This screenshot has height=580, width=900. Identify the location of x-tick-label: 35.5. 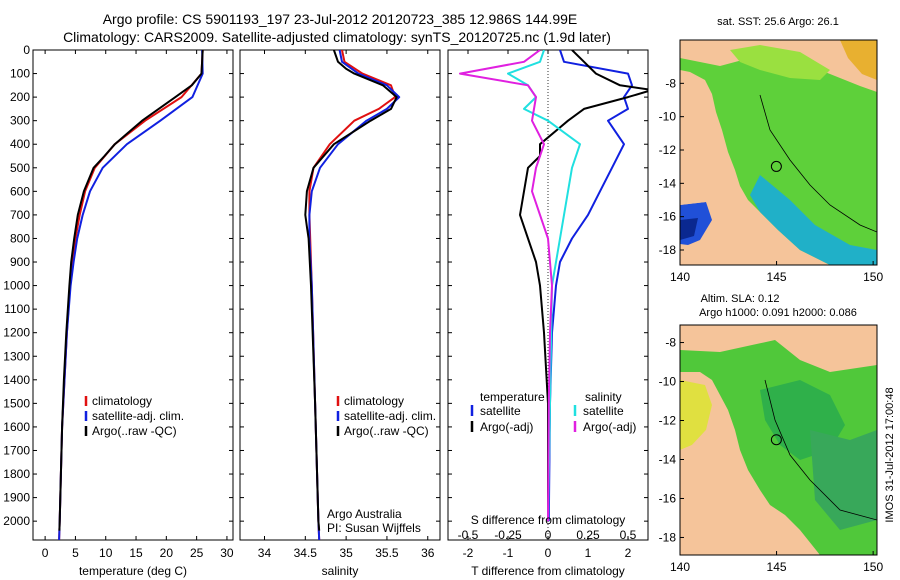
(387, 553).